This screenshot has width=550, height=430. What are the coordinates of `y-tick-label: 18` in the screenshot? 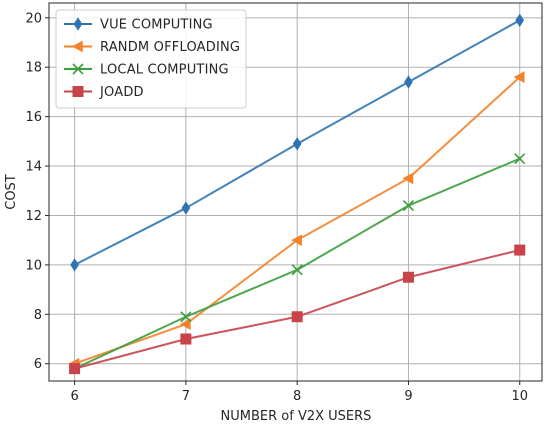 It's located at (33, 68).